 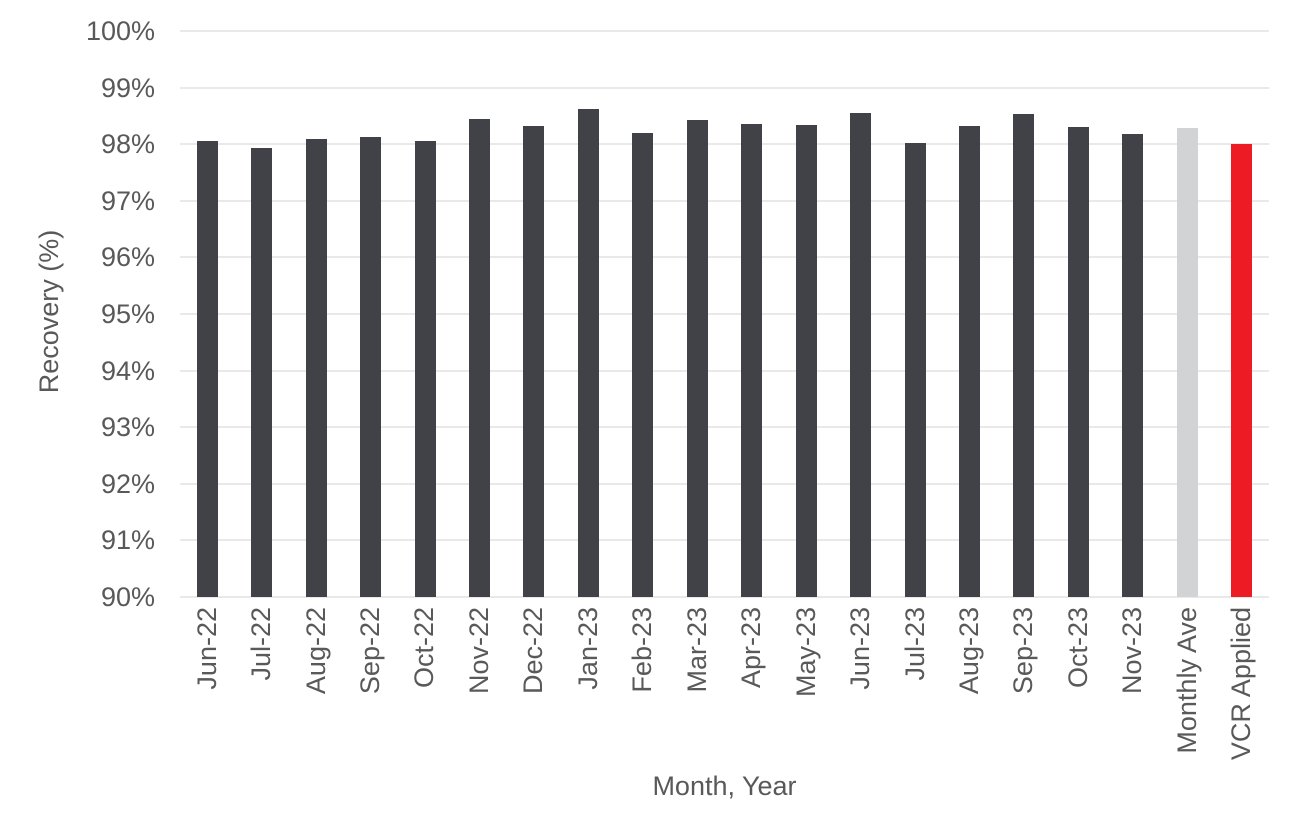 I want to click on x-tick-slot-oct-23: Oct-23, so click(x=1078, y=647).